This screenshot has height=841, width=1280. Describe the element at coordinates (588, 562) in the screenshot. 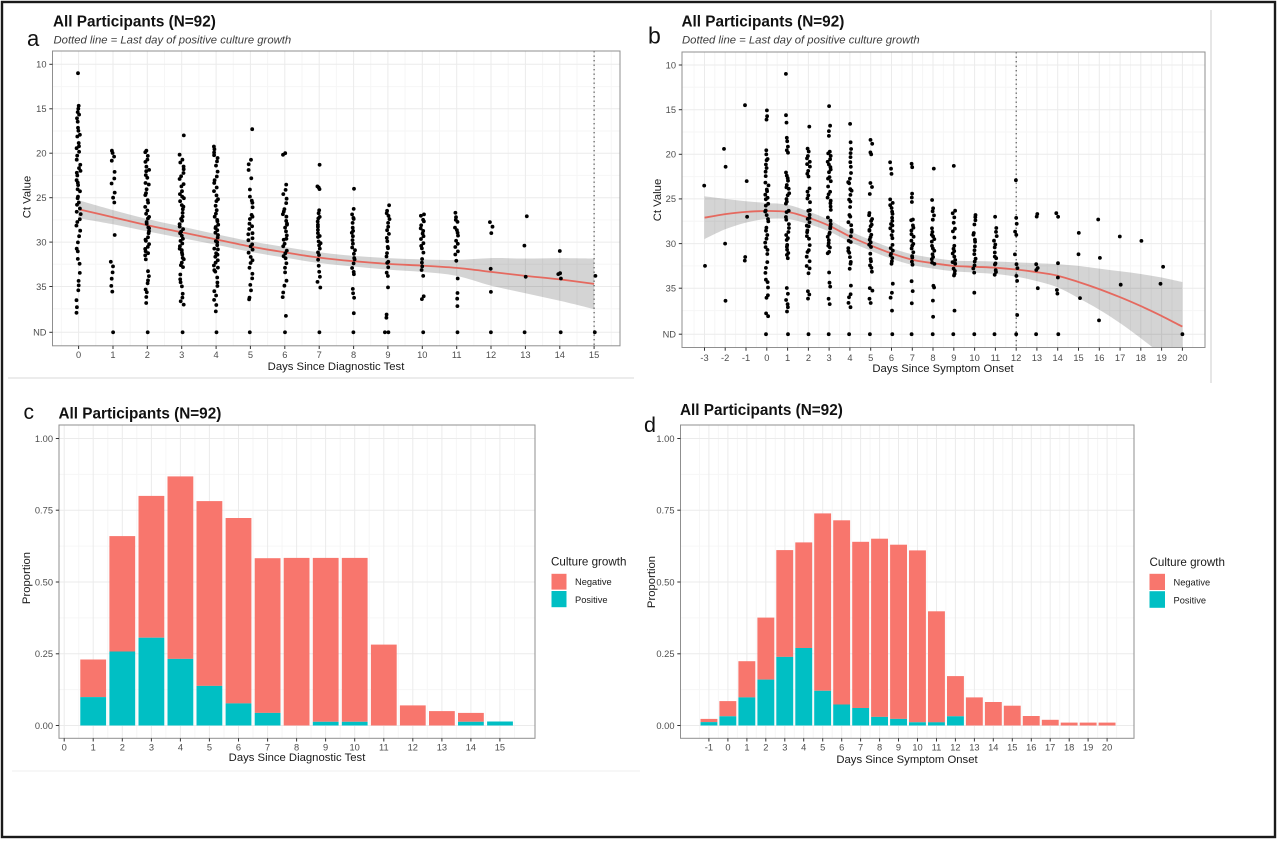

I see `svg-text: Culture growth` at that location.